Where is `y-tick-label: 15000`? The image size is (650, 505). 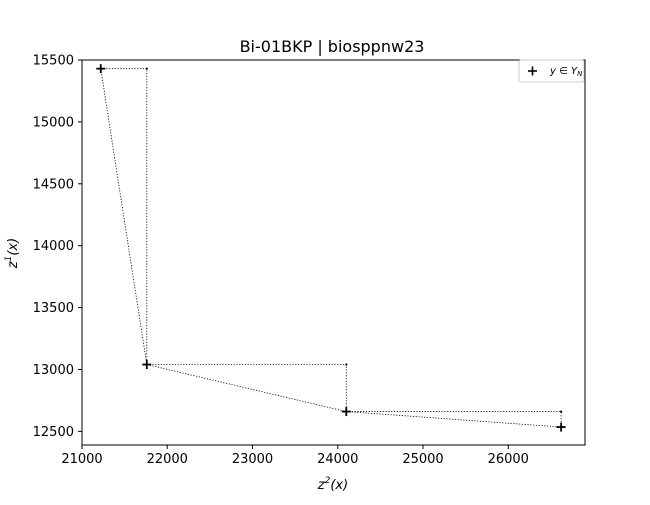
y-tick-label: 15000 is located at coordinates (53, 122).